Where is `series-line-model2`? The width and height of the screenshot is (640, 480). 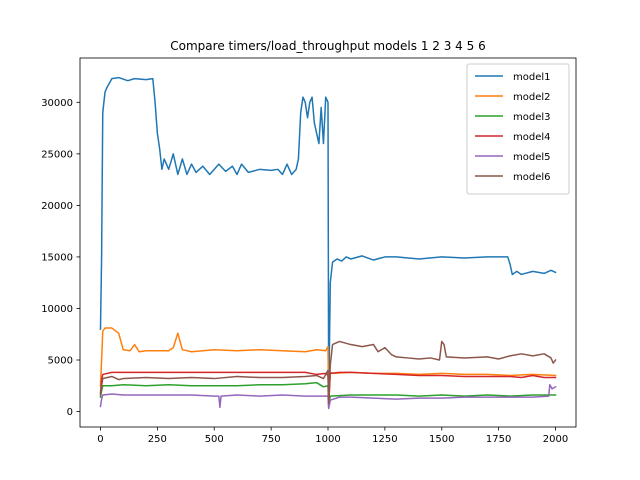 series-line-model2 is located at coordinates (328, 367).